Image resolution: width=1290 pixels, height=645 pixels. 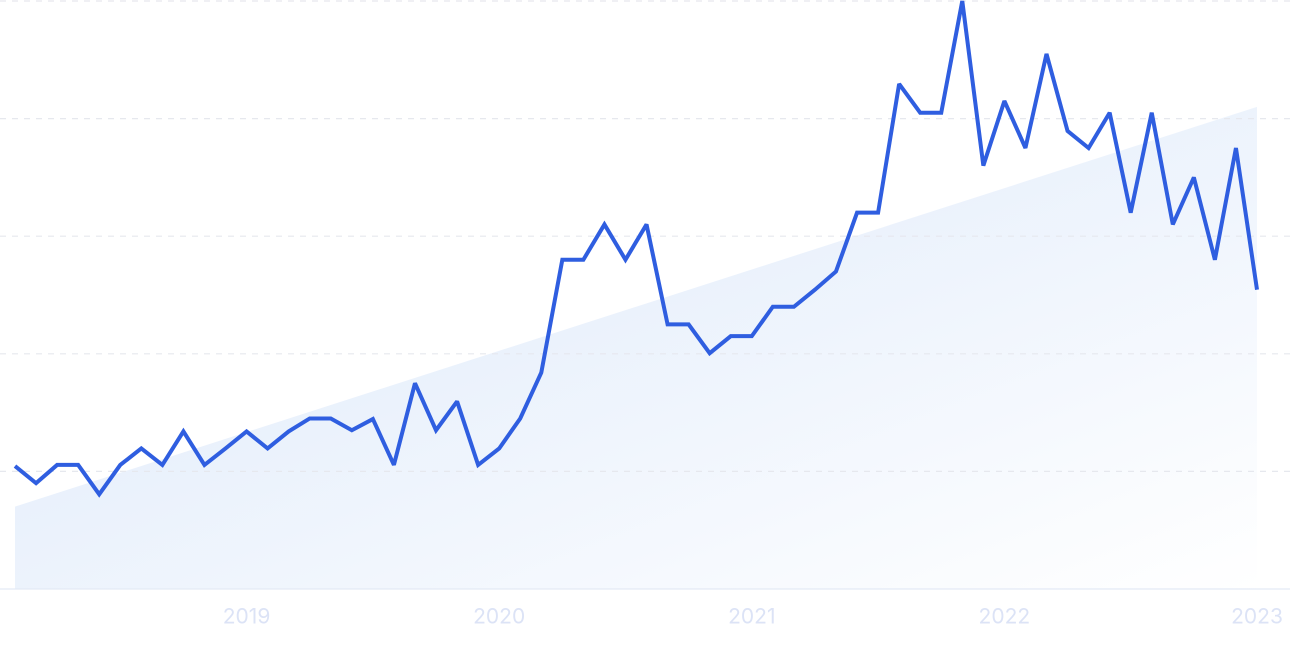 What do you see at coordinates (499, 617) in the screenshot?
I see `x-tick-label: 2020` at bounding box center [499, 617].